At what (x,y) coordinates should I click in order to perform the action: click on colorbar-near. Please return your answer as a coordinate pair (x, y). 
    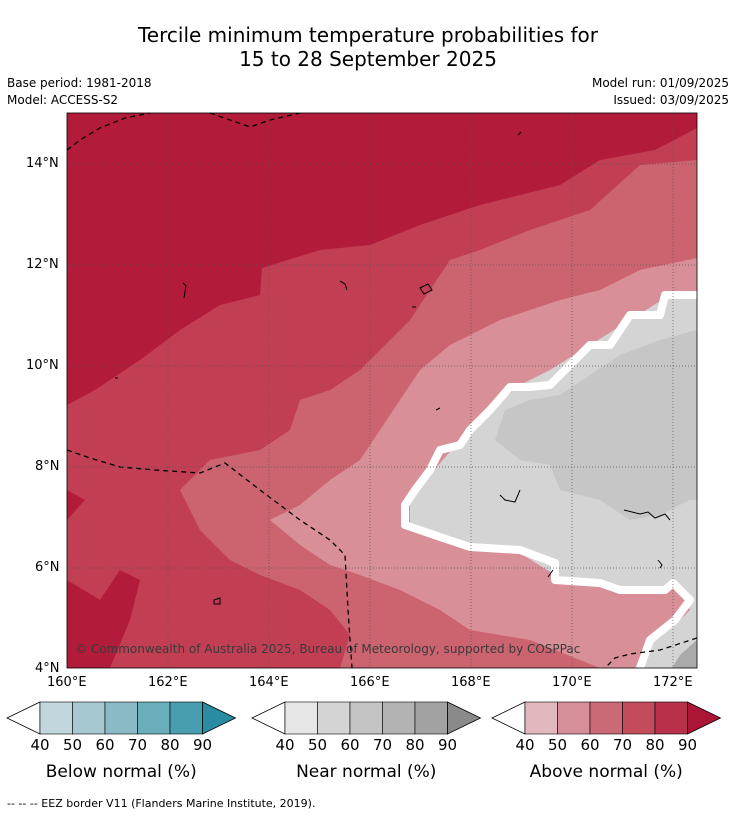
    Looking at the image, I should click on (366, 718).